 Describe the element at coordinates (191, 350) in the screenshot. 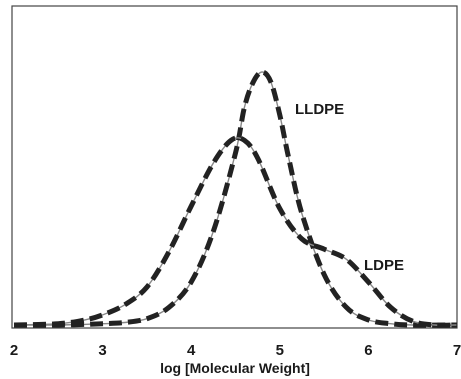

I see `x-tick-label: 4` at that location.